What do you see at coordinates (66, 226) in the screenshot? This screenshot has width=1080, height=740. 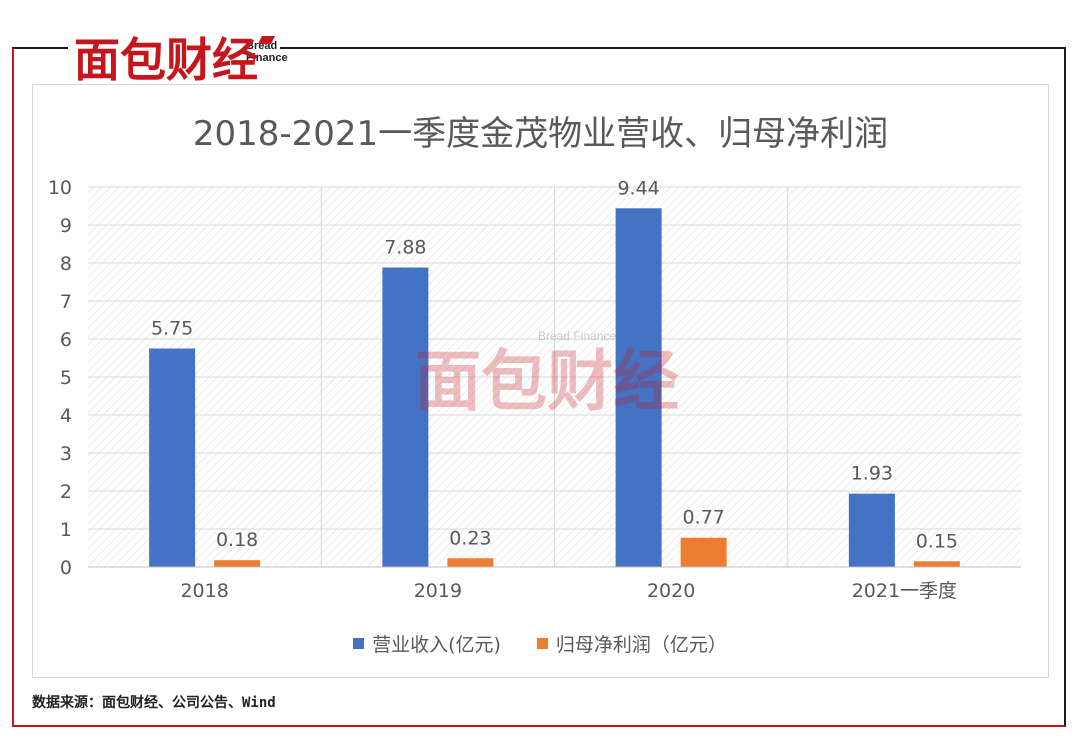 I see `y-tick-label: 9` at bounding box center [66, 226].